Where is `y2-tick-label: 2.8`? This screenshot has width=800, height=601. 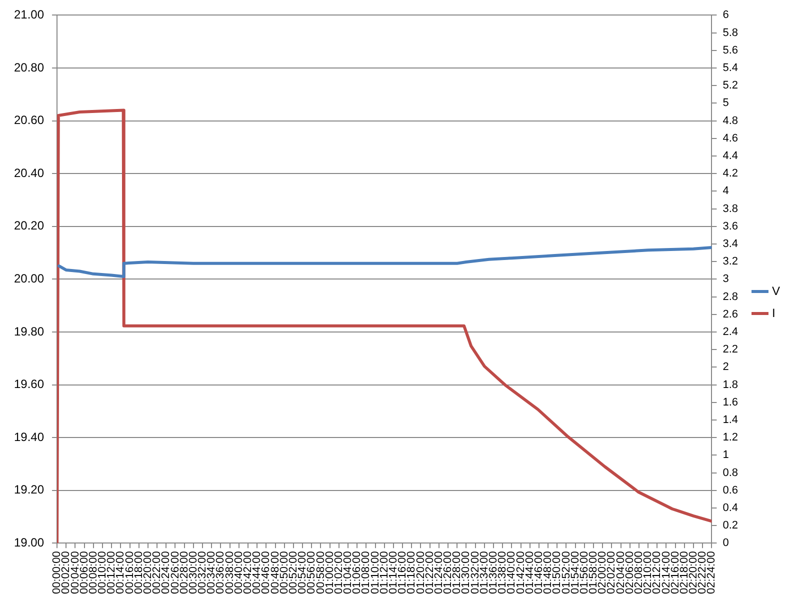 y2-tick-label: 2.8 is located at coordinates (730, 296).